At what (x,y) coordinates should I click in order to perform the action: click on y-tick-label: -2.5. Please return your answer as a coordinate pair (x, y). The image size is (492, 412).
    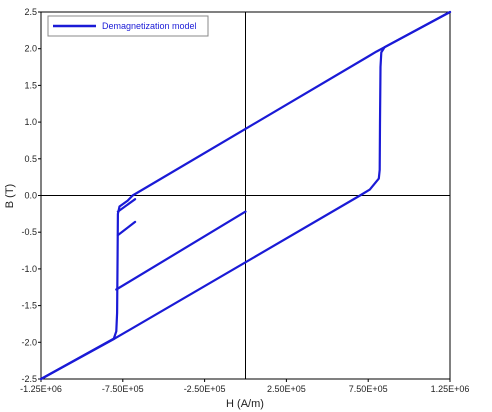
    Looking at the image, I should click on (29, 379).